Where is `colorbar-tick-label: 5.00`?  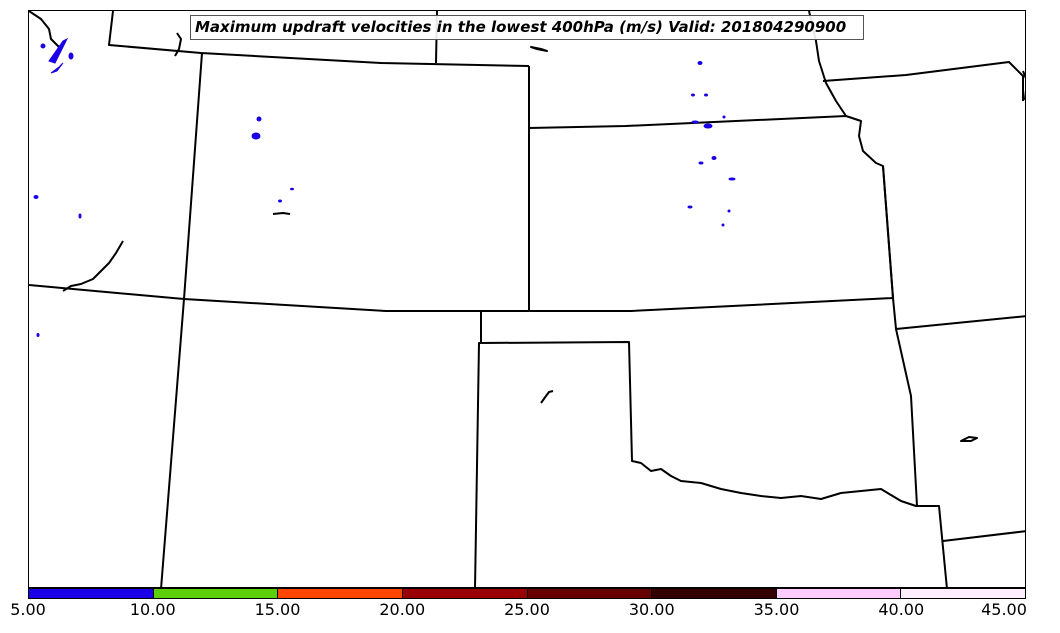
colorbar-tick-label: 5.00 is located at coordinates (28, 609).